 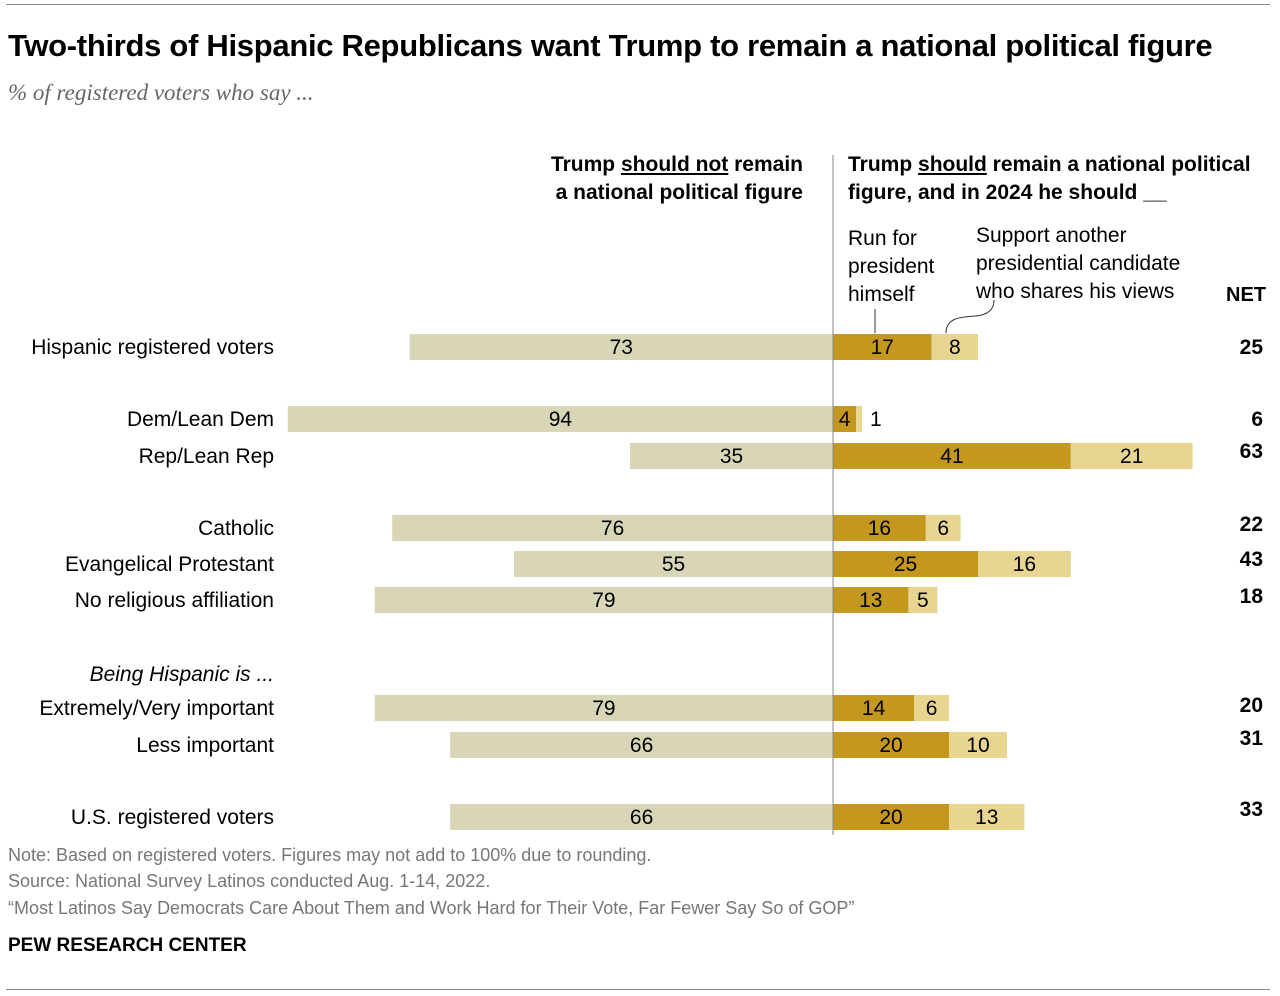 What do you see at coordinates (169, 564) in the screenshot?
I see `category-label: Evangelical Protestant` at bounding box center [169, 564].